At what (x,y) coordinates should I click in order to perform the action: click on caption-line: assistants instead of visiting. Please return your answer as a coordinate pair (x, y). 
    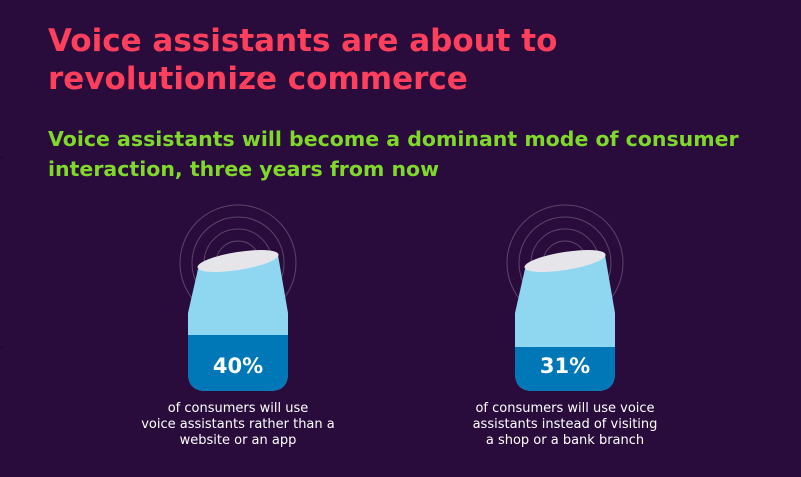
    Looking at the image, I should click on (565, 424).